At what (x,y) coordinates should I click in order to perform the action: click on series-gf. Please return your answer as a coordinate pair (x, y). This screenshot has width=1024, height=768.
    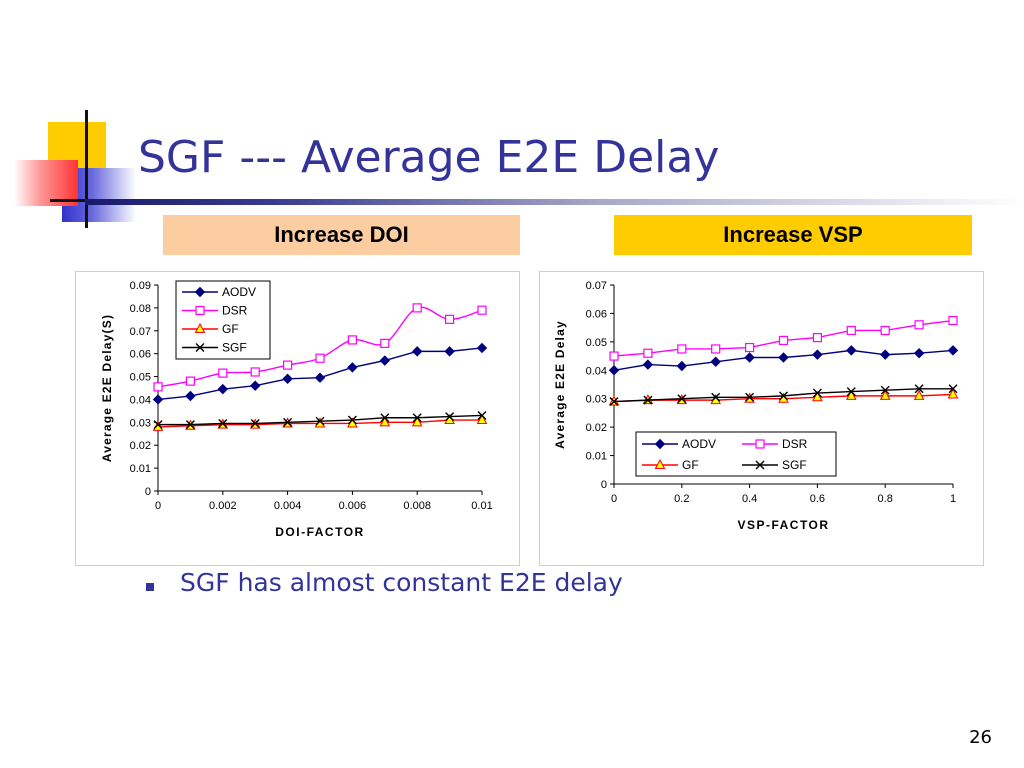
    Looking at the image, I should click on (783, 397).